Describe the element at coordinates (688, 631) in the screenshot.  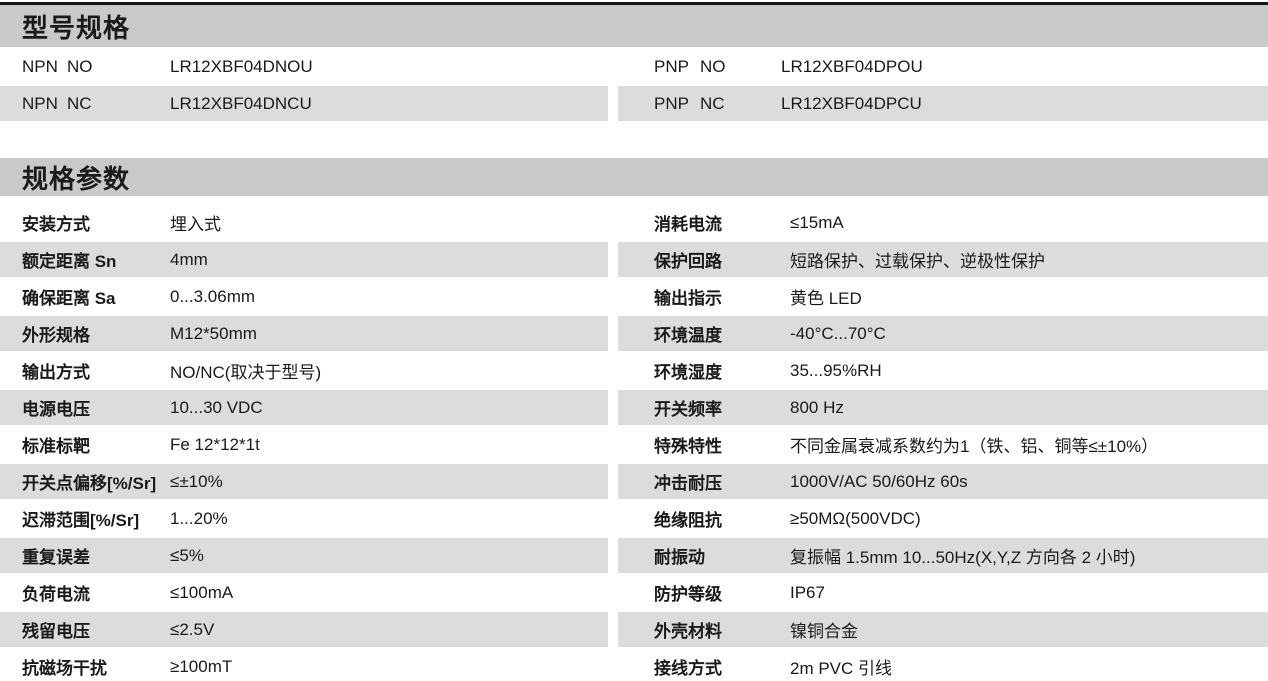
I see `spec-label: 外壳材料` at that location.